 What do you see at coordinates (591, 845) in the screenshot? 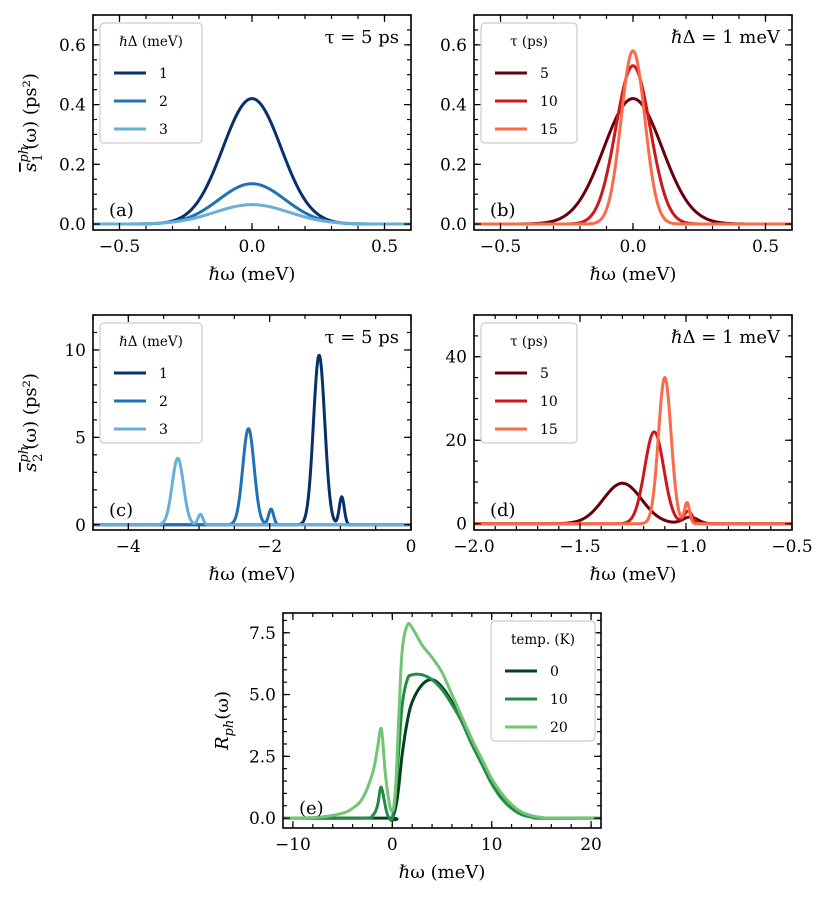
I see `x-tick-label: 20` at bounding box center [591, 845].